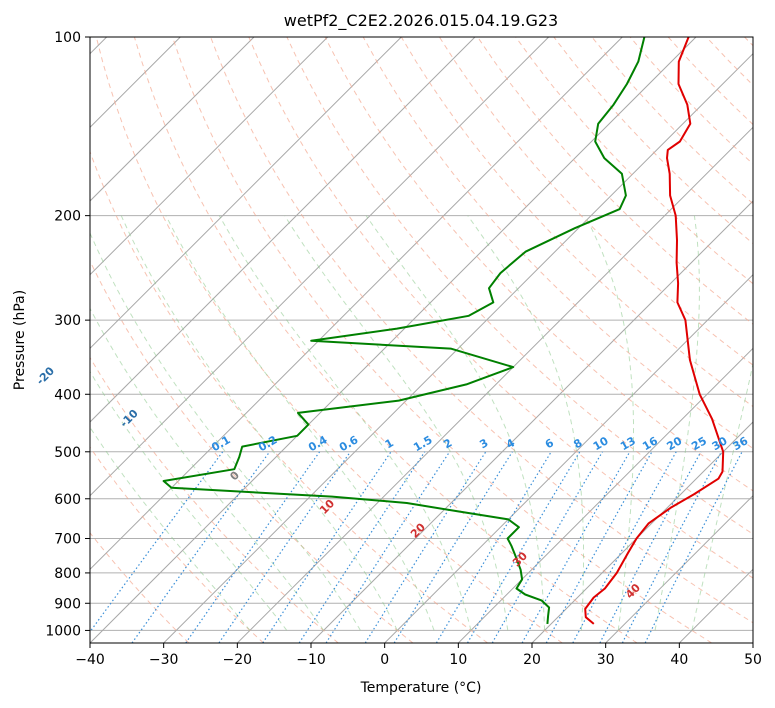 The image size is (775, 708). I want to click on mixing-ratio-label: 30, so click(720, 443).